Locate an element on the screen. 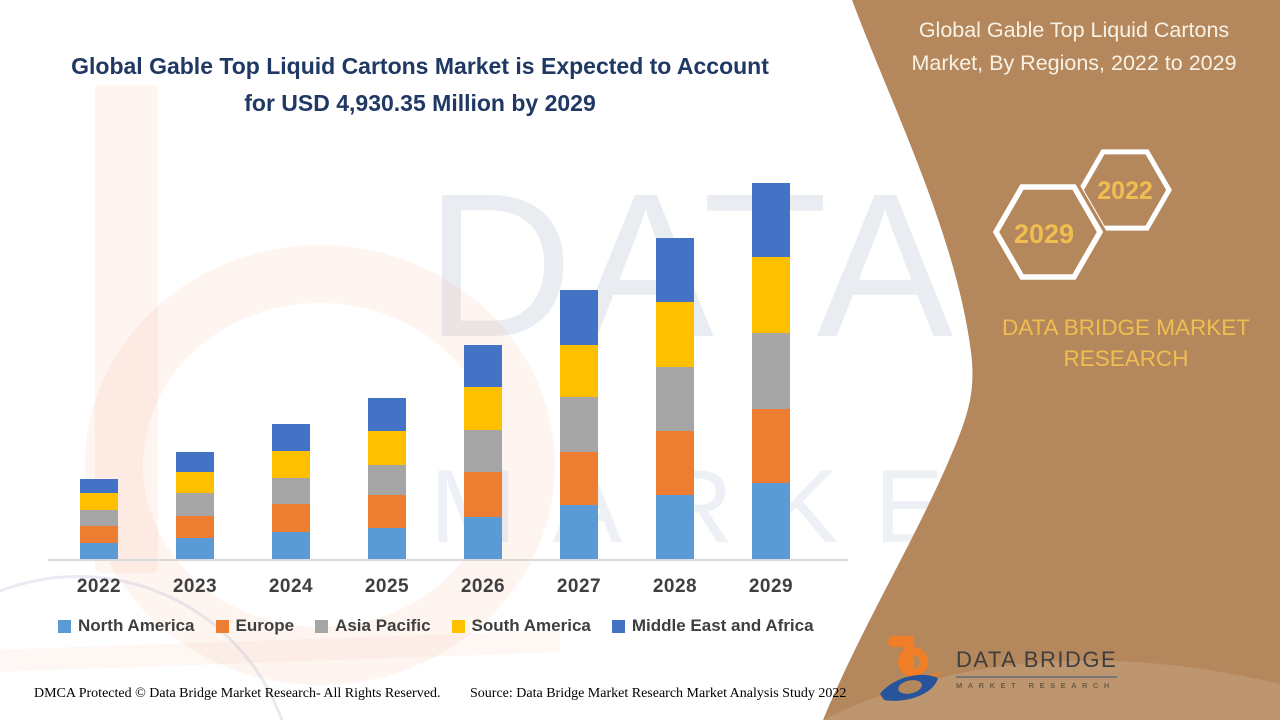  bar-2025-segment-asia-pacific is located at coordinates (387, 480).